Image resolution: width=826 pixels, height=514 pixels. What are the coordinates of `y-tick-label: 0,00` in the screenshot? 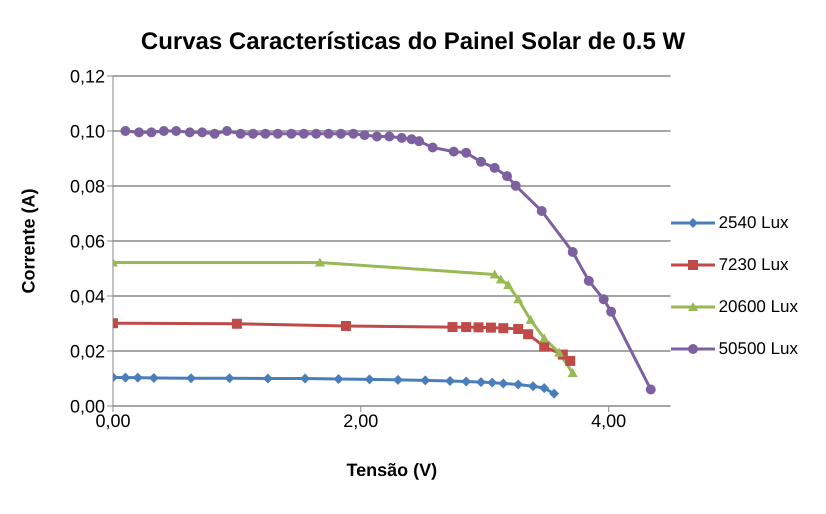 It's located at (87, 406).